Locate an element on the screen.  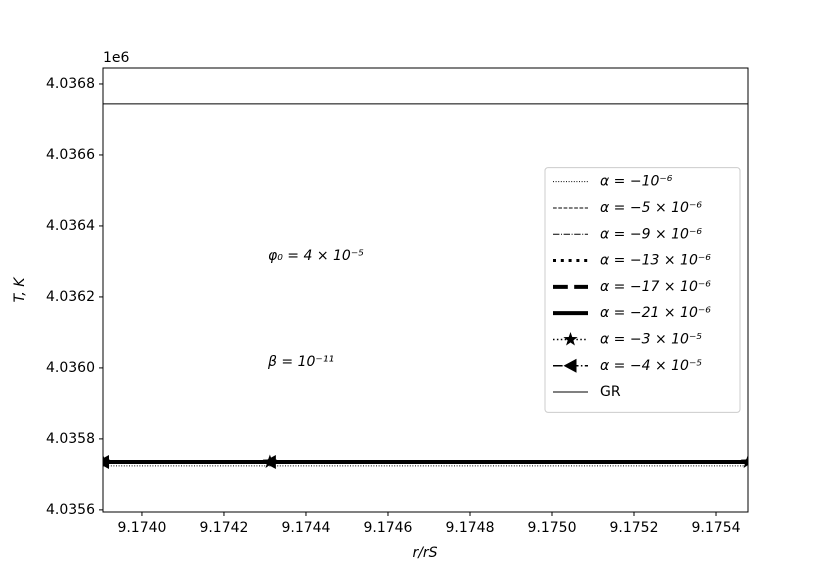
y-tick-label: 4.0364 is located at coordinates (70, 226).